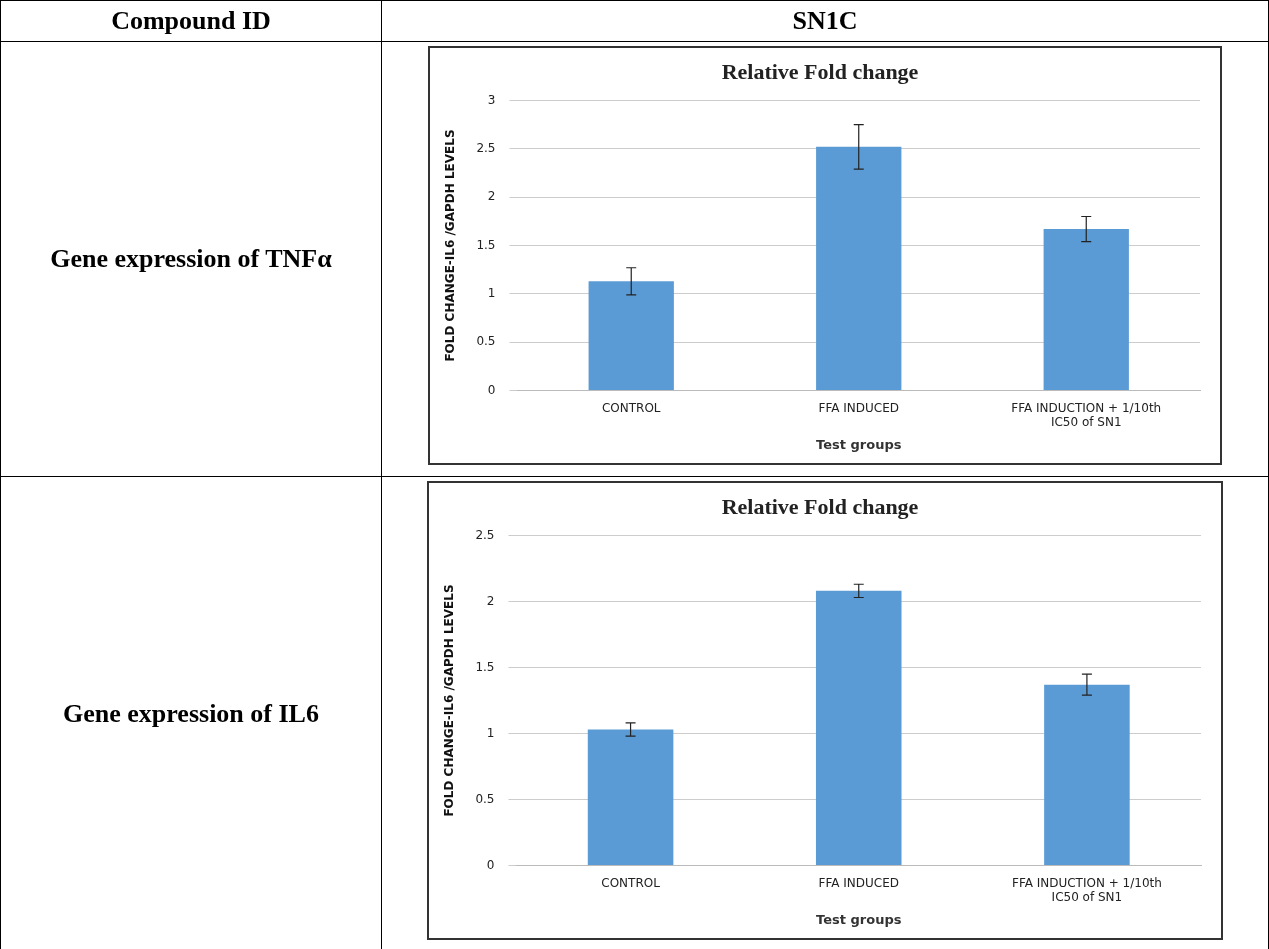  I want to click on y-tick-label: 3, so click(491, 99).